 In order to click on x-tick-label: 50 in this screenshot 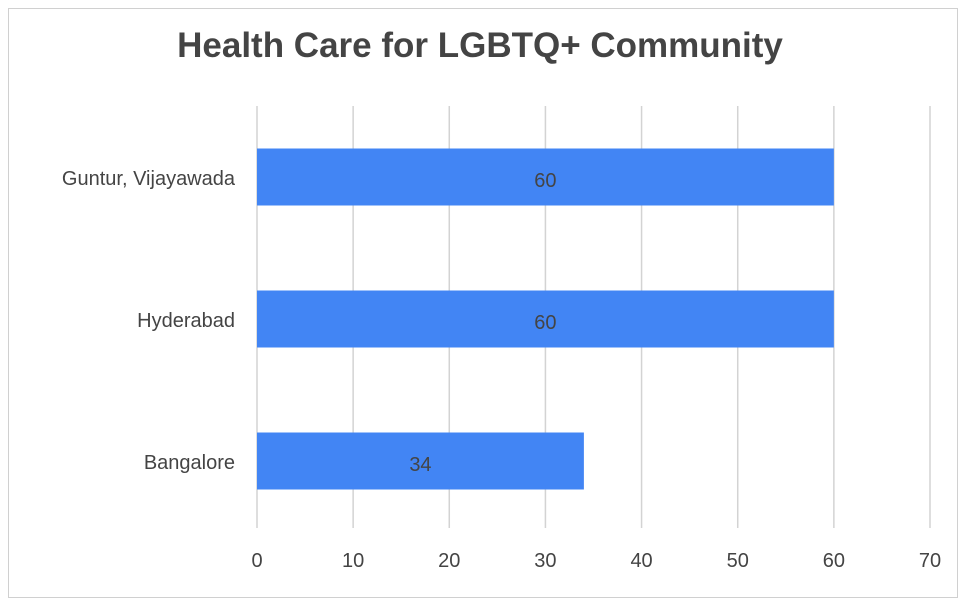, I will do `click(738, 561)`.